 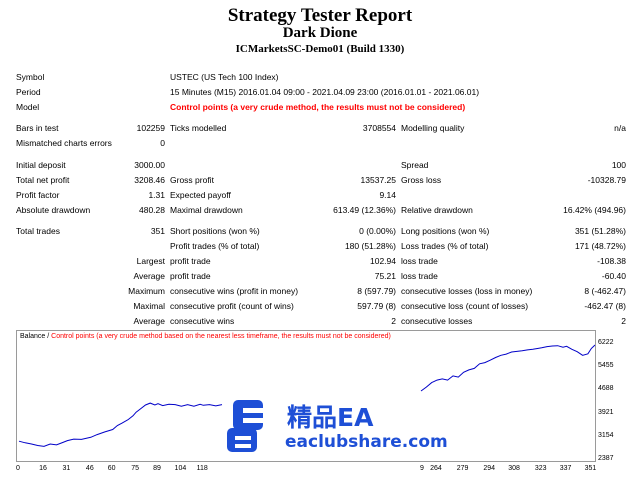 I want to click on trades-value: 351, so click(x=157, y=231).